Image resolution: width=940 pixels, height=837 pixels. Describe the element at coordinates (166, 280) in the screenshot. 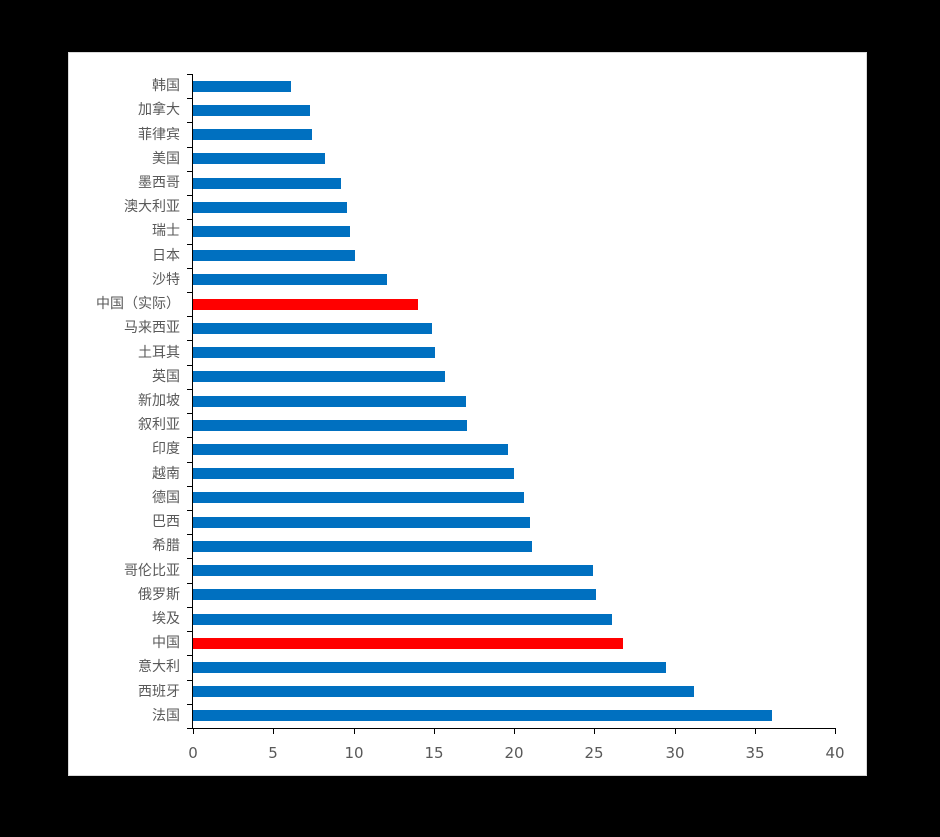

I see `y-tick-label: 沙特` at that location.